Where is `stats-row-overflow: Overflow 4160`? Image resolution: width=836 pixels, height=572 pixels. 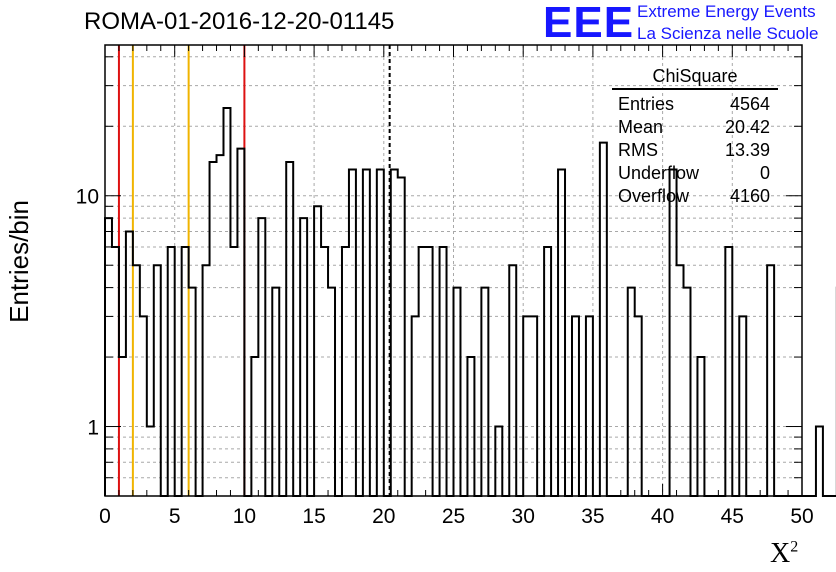 stats-row-overflow: Overflow 4160 is located at coordinates (695, 196).